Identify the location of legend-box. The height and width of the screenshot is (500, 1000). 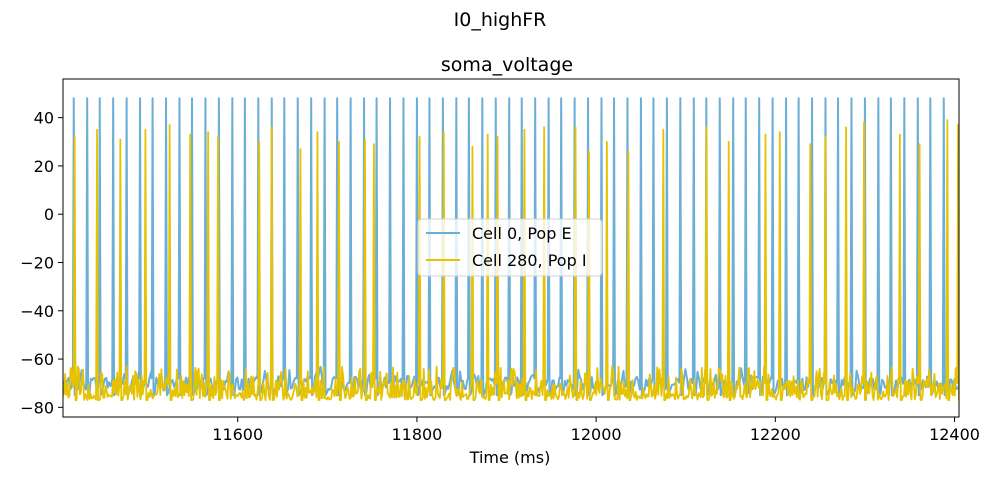
(510, 247).